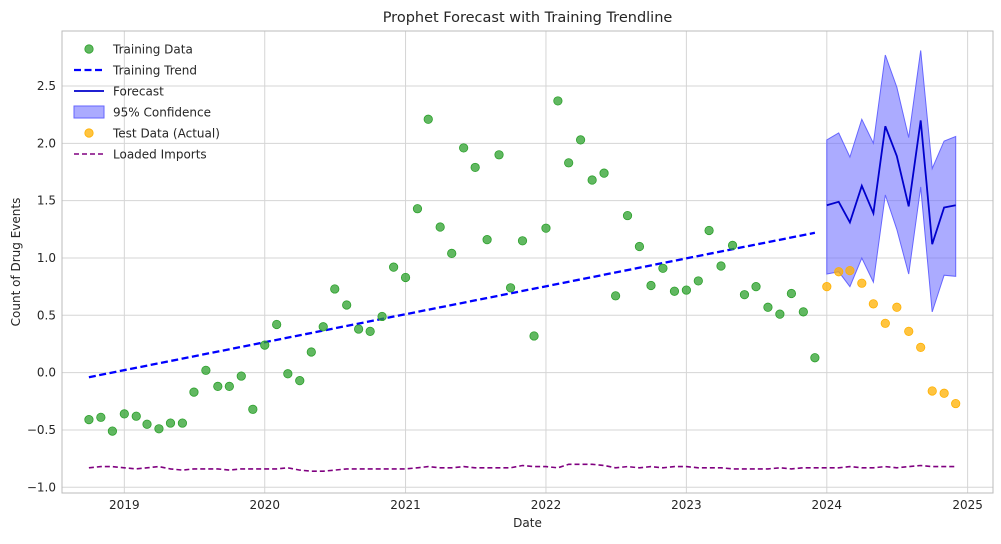 The width and height of the screenshot is (1001, 544). I want to click on legend-label-forecast: Forecast, so click(138, 92).